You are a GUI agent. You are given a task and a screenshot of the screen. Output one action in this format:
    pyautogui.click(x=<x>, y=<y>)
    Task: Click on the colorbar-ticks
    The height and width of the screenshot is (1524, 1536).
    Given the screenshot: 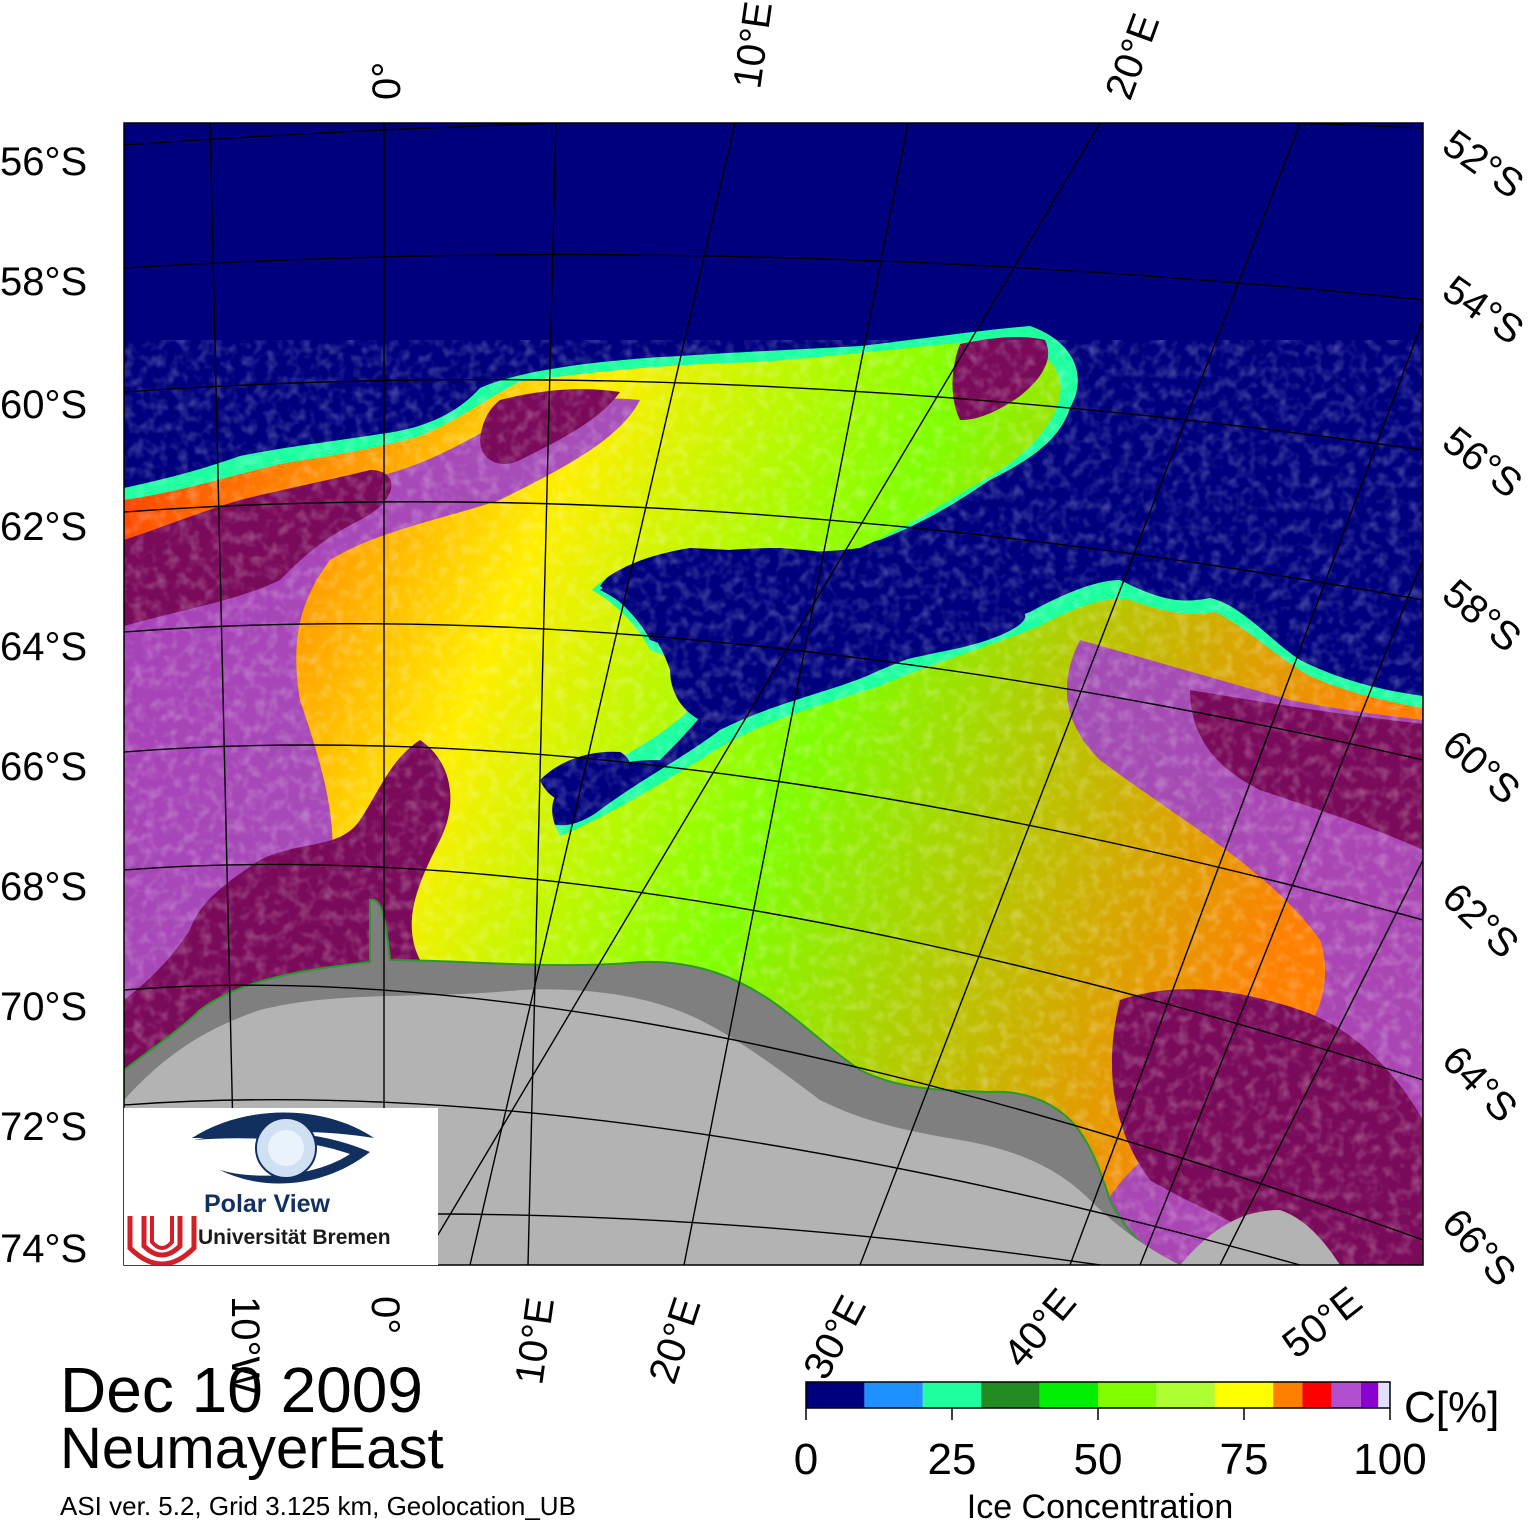 What is the action you would take?
    pyautogui.click(x=1098, y=1414)
    